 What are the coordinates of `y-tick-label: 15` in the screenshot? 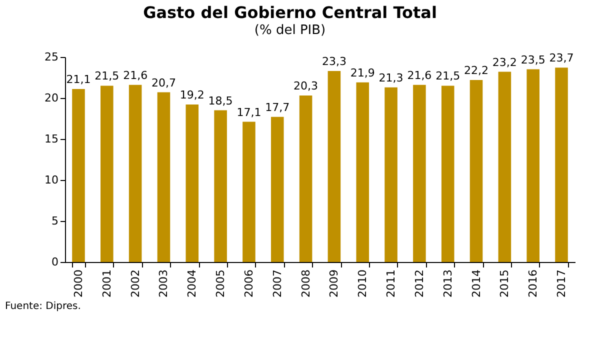 It's located at (51, 139).